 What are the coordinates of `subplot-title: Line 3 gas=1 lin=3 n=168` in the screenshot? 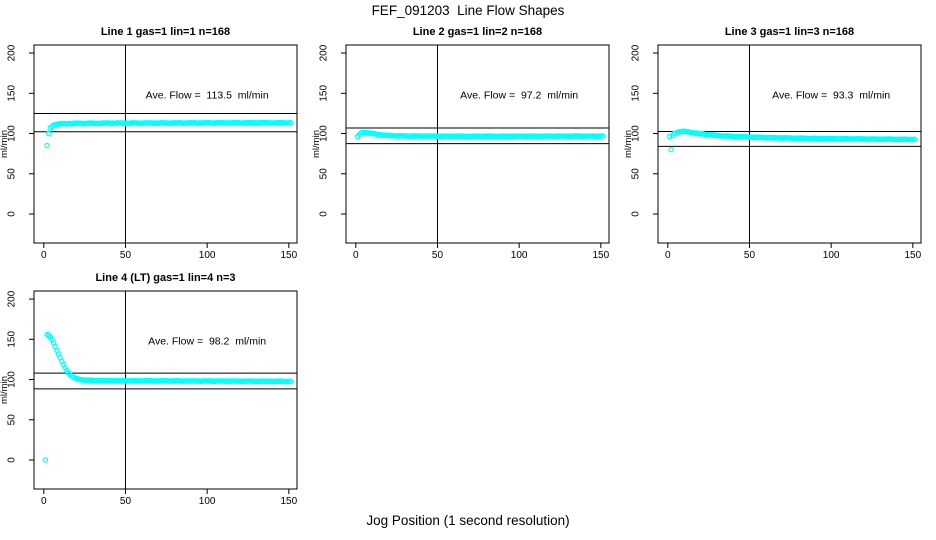 It's located at (789, 32).